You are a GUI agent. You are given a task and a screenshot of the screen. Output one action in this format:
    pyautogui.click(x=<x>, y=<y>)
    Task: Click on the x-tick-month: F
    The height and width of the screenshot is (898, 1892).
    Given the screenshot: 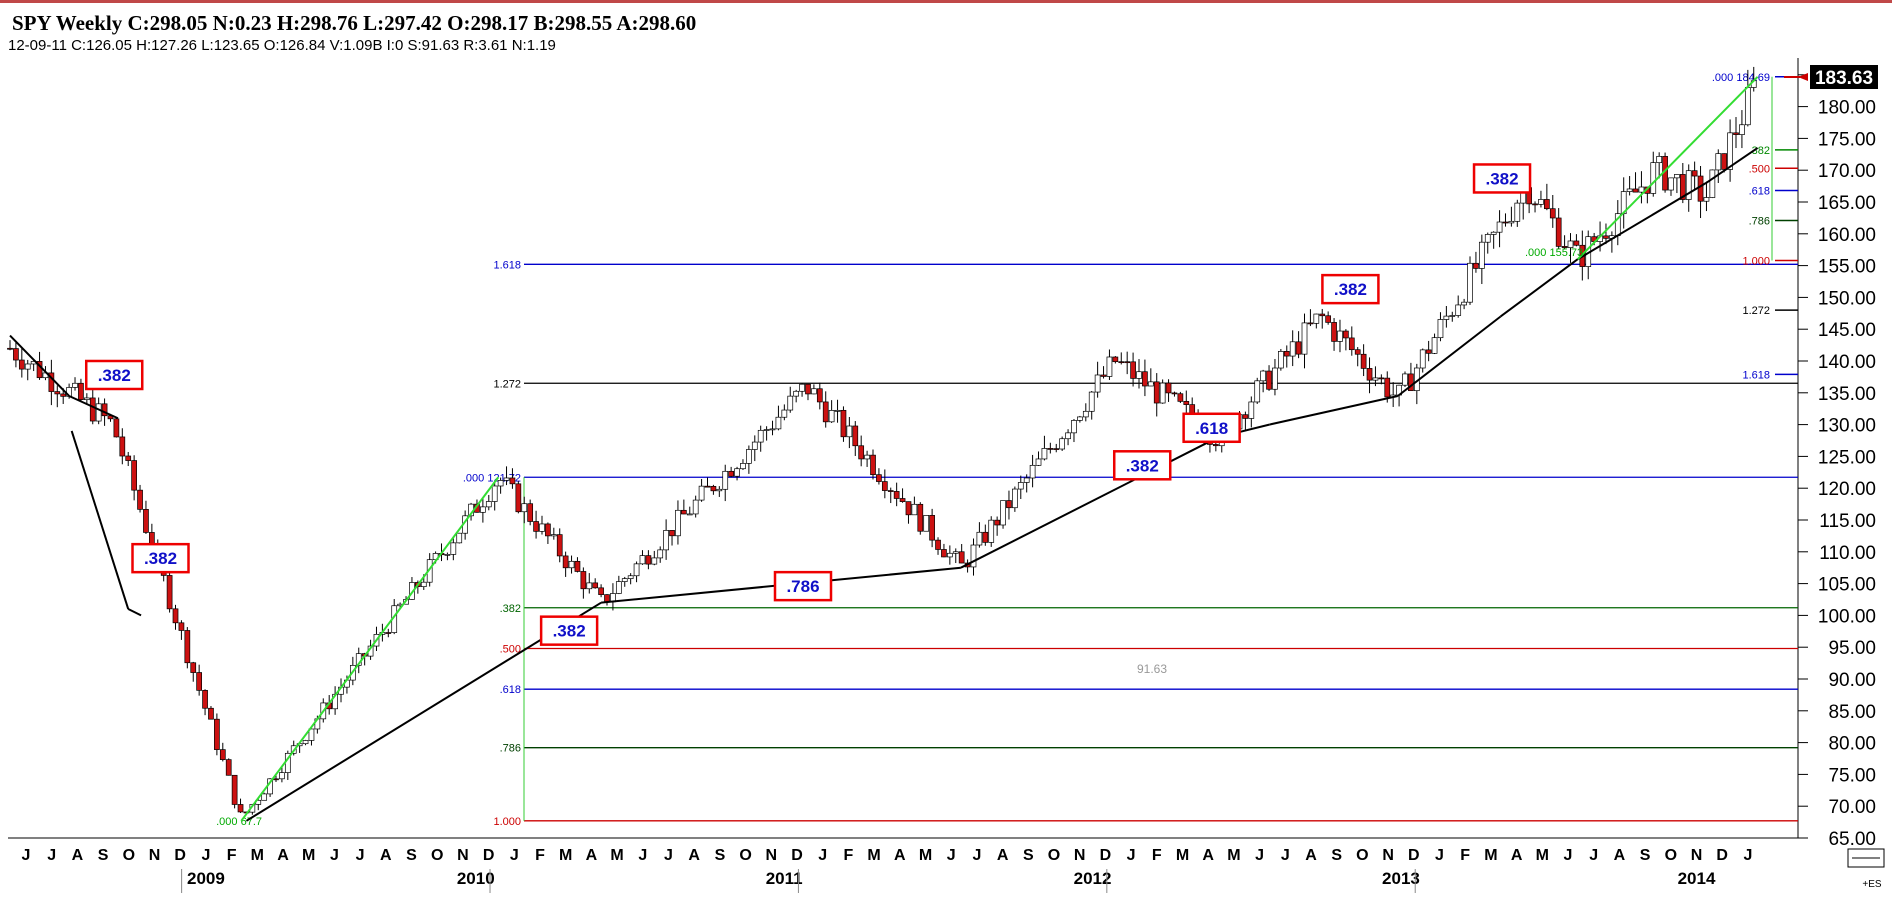 What is the action you would take?
    pyautogui.click(x=1465, y=855)
    